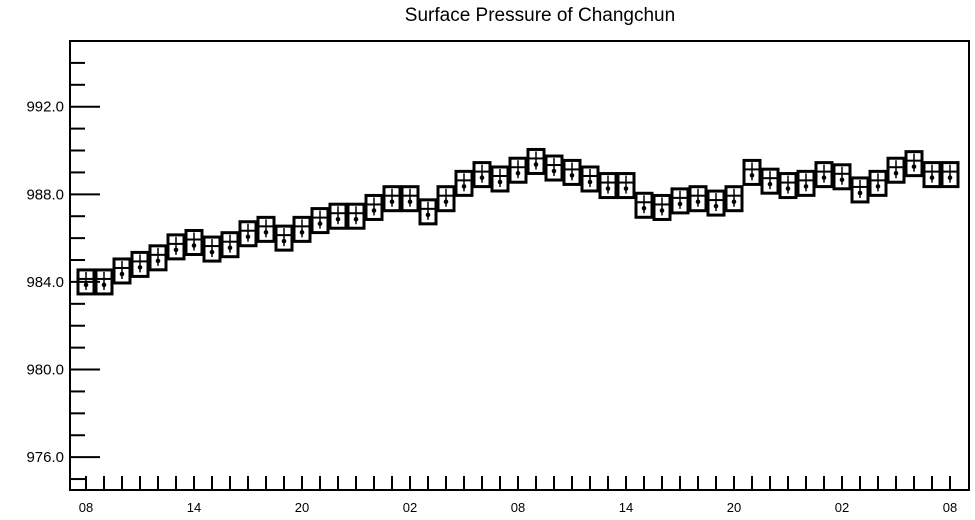 The width and height of the screenshot is (975, 520). What do you see at coordinates (842, 507) in the screenshot?
I see `x-tick-label: 02` at bounding box center [842, 507].